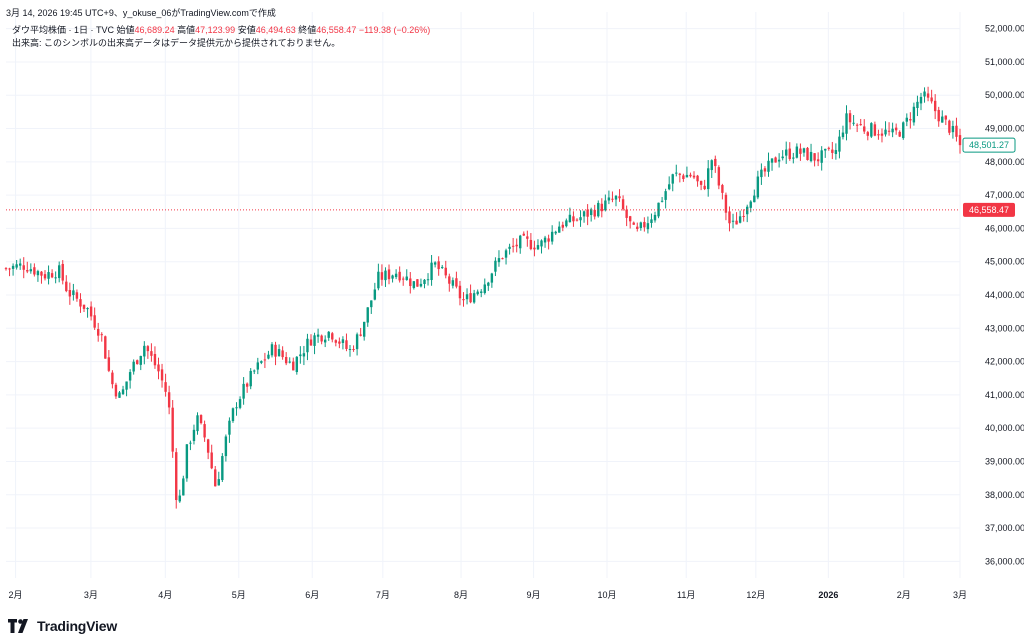 Image resolution: width=1024 pixels, height=644 pixels. What do you see at coordinates (239, 595) in the screenshot?
I see `x-tick-label: 5月` at bounding box center [239, 595].